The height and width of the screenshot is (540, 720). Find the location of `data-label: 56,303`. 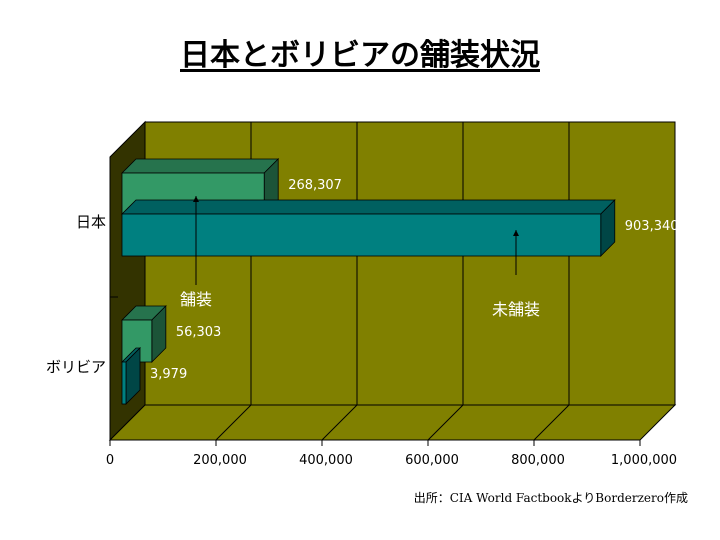

data-label: 56,303 is located at coordinates (199, 332).